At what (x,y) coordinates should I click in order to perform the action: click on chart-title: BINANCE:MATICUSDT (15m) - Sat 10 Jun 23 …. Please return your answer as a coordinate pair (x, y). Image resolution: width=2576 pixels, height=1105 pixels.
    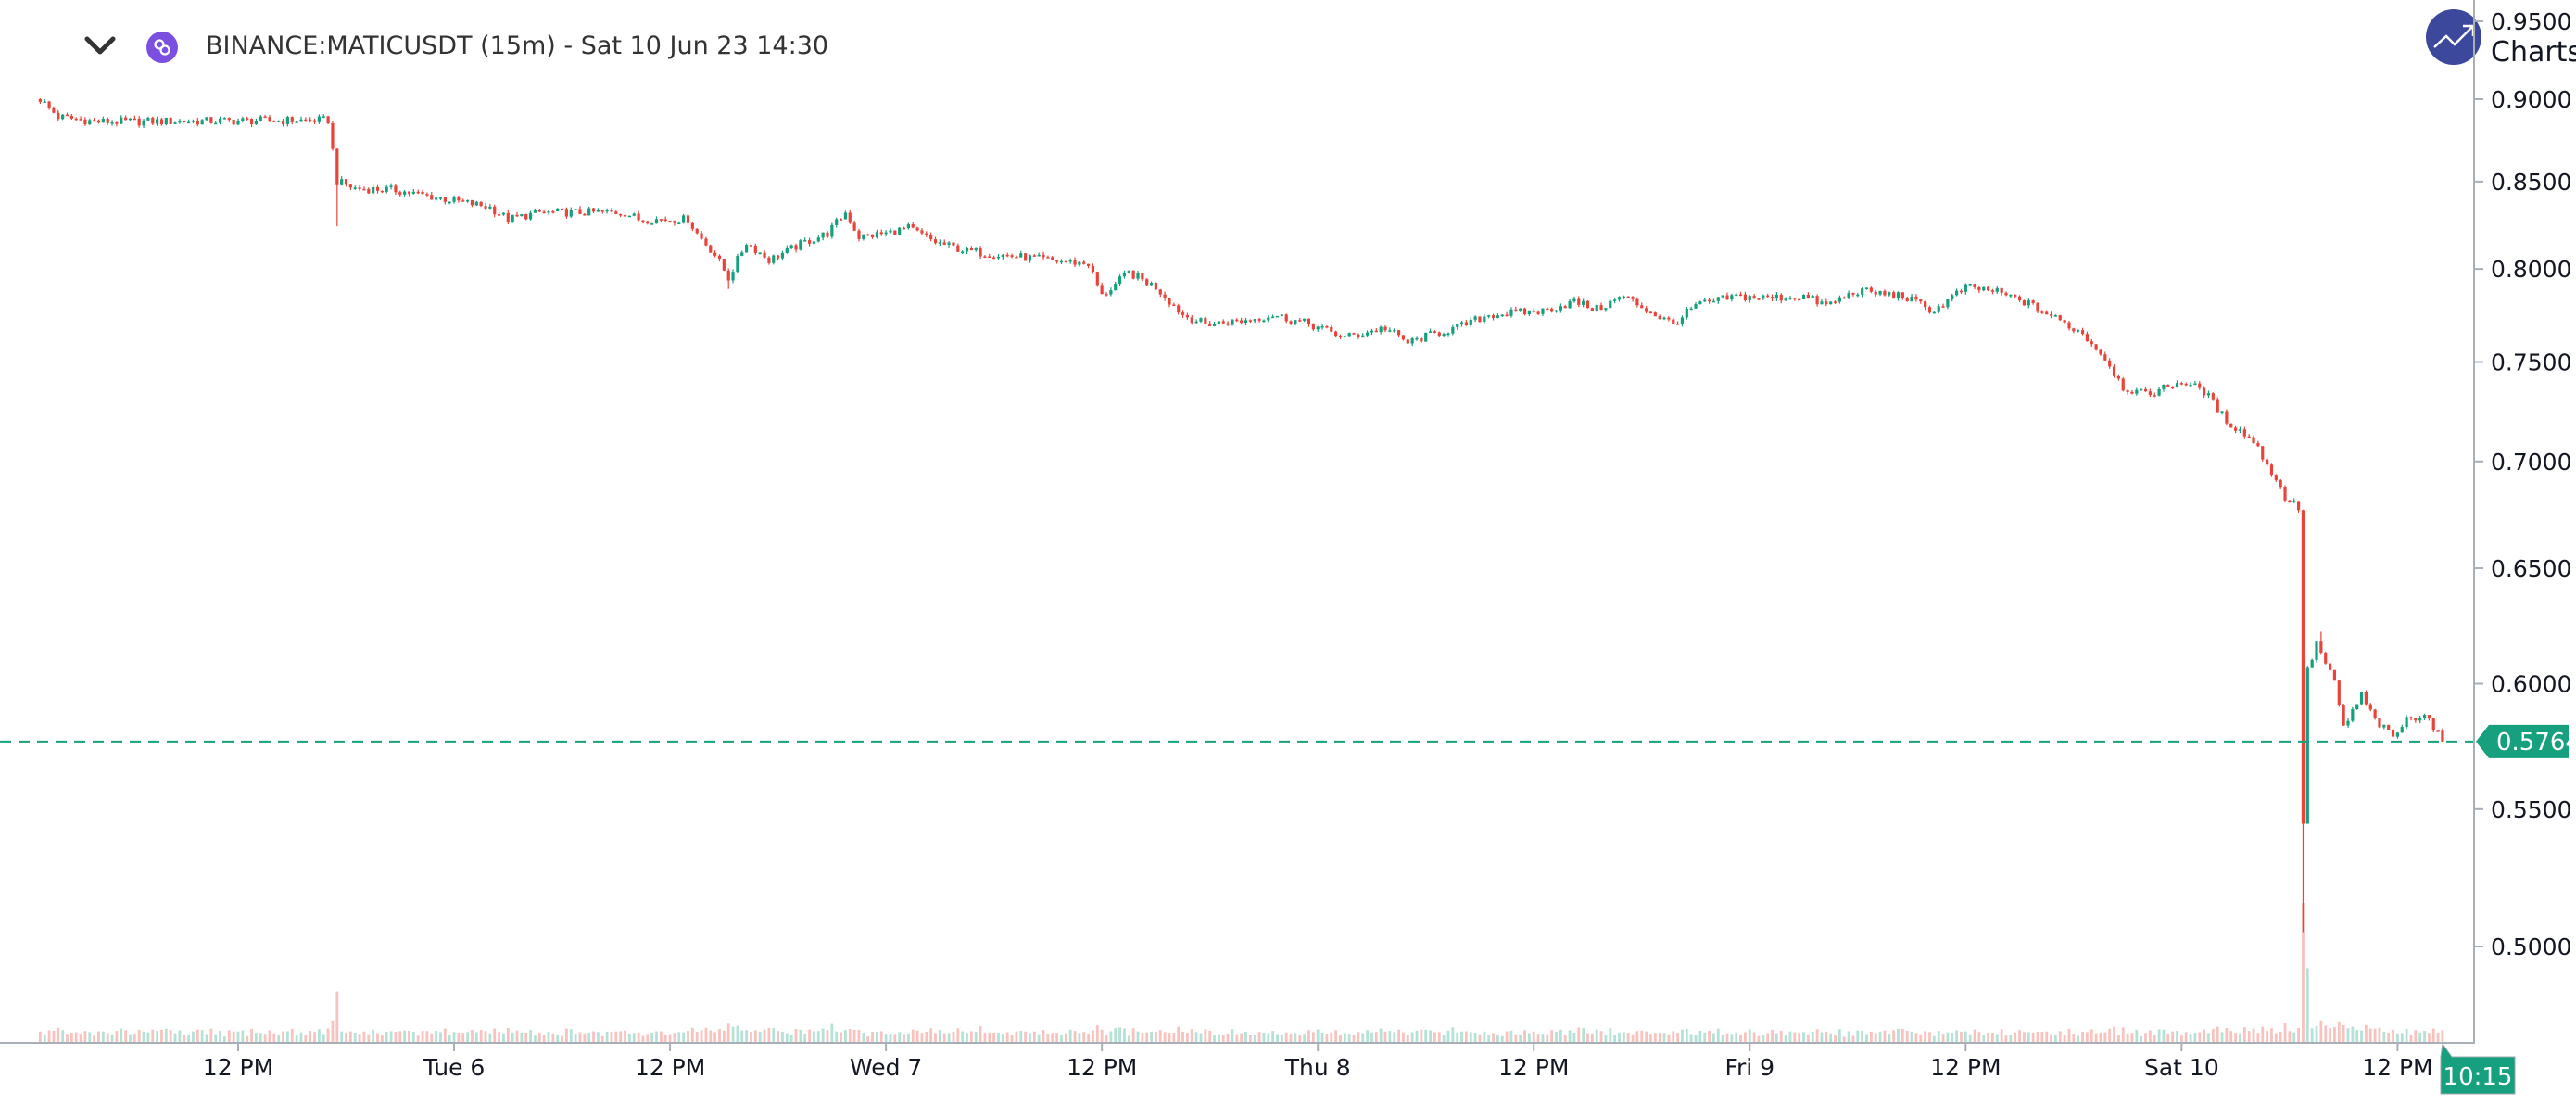
    Looking at the image, I should click on (517, 46).